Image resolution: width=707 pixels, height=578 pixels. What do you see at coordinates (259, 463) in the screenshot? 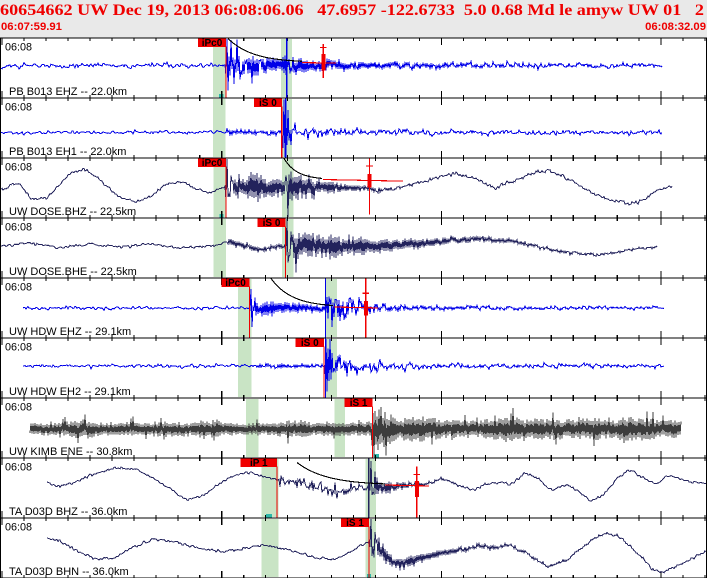
I see `svg-text: iP 1` at bounding box center [259, 463].